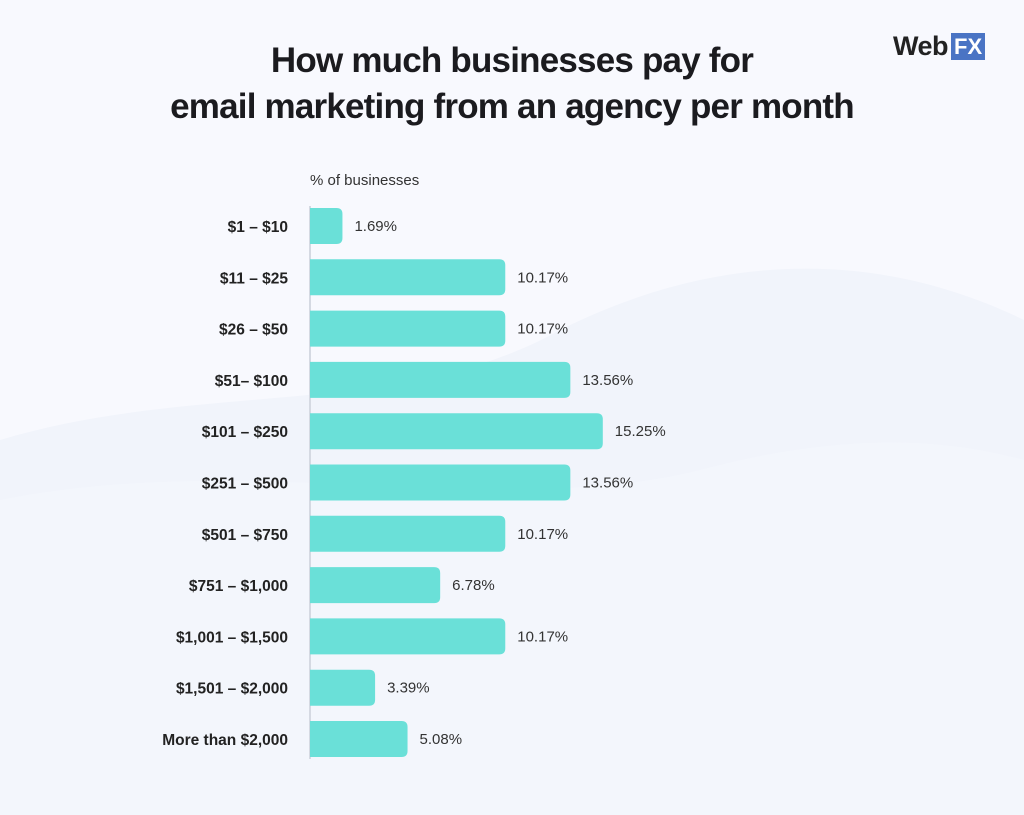 This screenshot has height=815, width=1024. Describe the element at coordinates (921, 46) in the screenshot. I see `logo-text: Web` at that location.